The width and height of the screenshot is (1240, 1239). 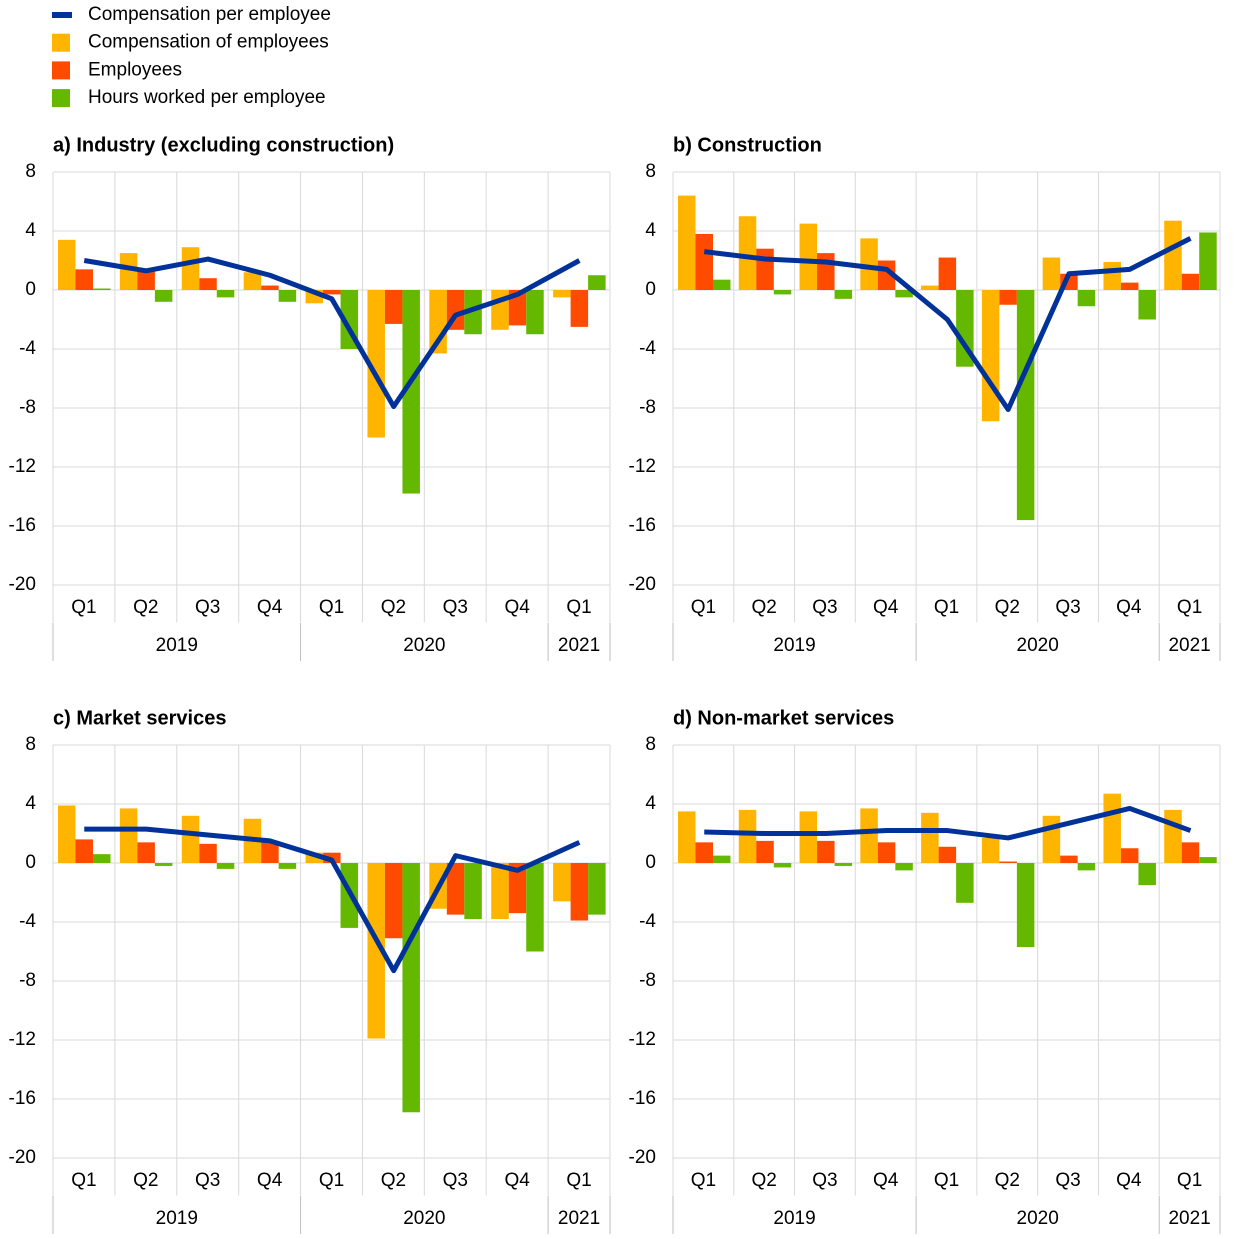 I want to click on chart-title: b) Construction, so click(x=747, y=145).